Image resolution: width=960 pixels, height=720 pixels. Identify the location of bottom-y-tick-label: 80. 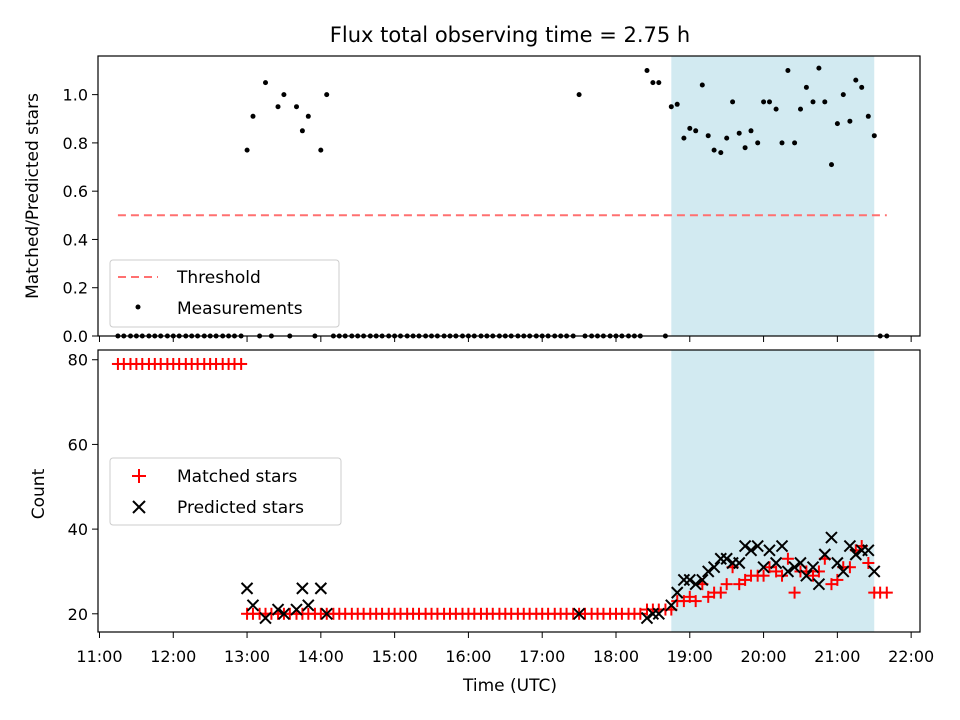
(78, 360).